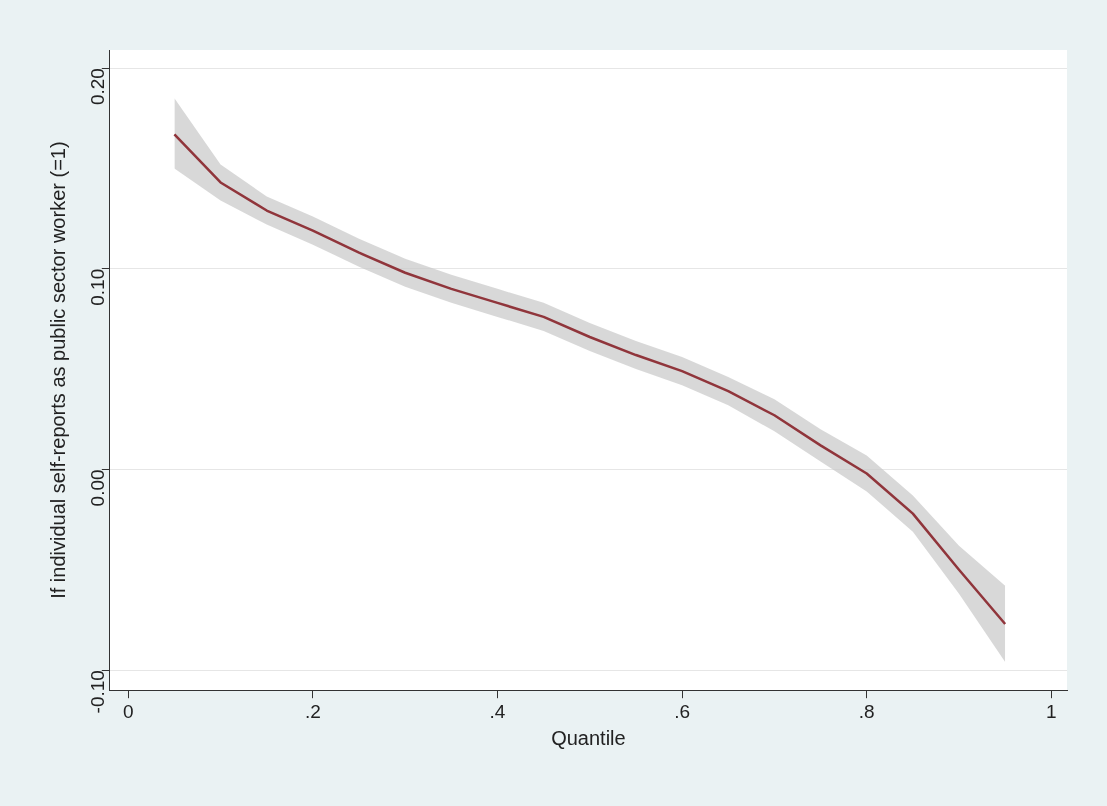 Image resolution: width=1107 pixels, height=806 pixels. What do you see at coordinates (98, 488) in the screenshot?
I see `y-tick-label: 0.00` at bounding box center [98, 488].